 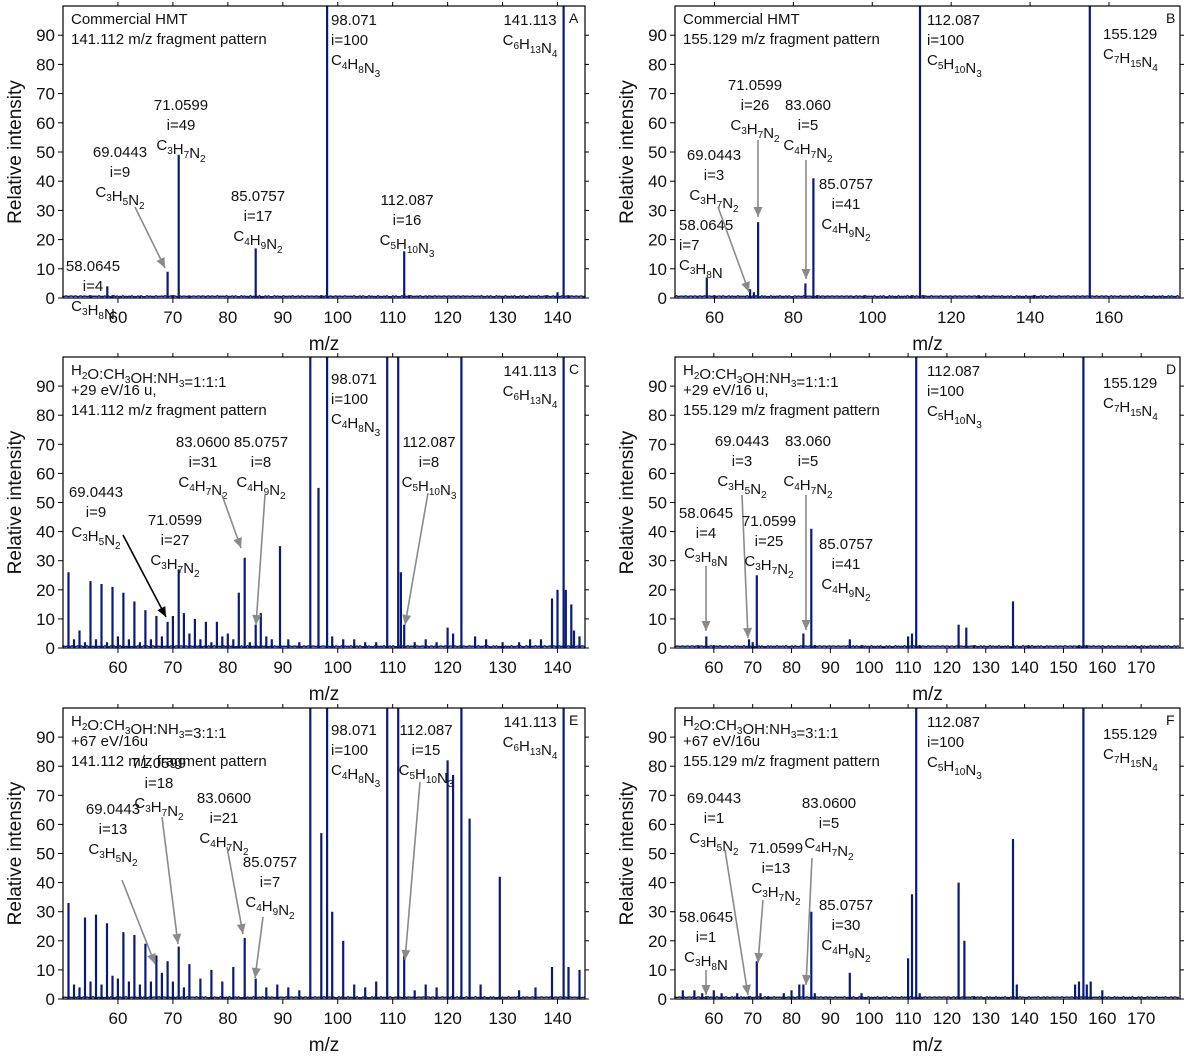 What do you see at coordinates (1141, 1018) in the screenshot?
I see `x-tick-label: 170` at bounding box center [1141, 1018].